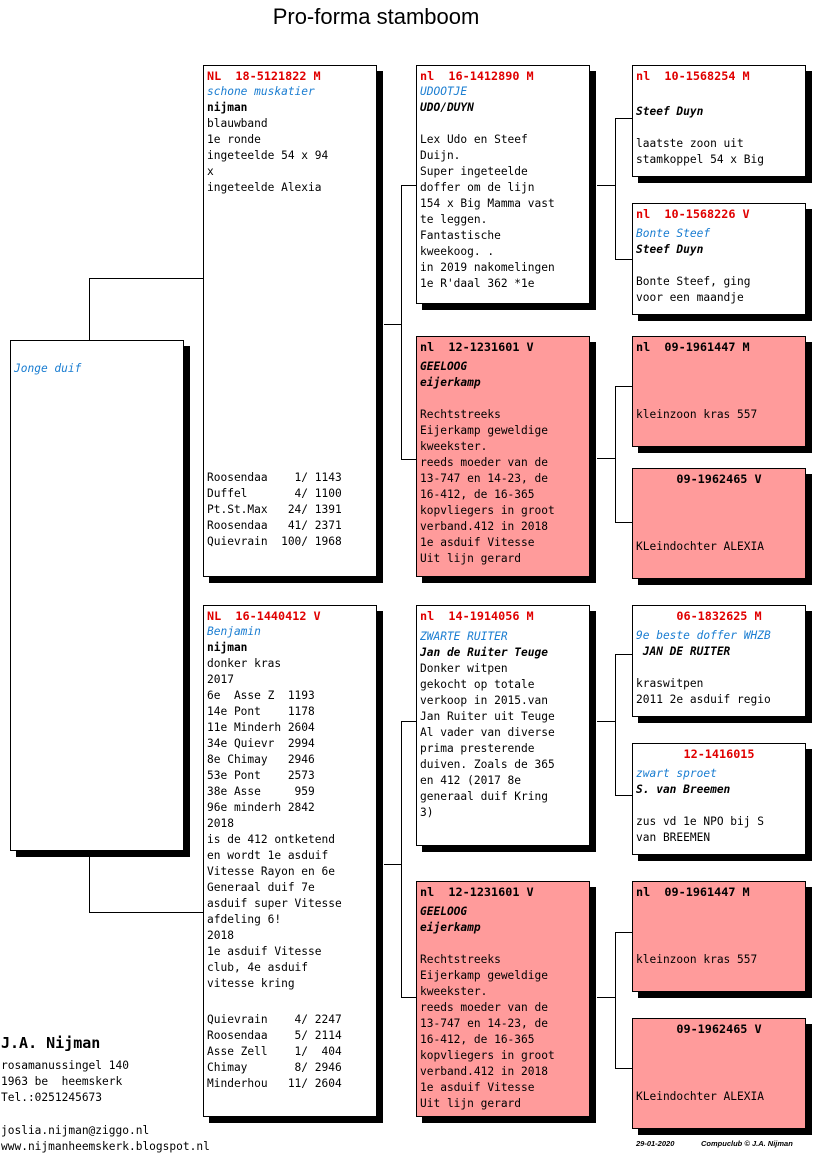 The image size is (816, 1172). I want to click on sds-box: nl 09-1961447 M kleinzoon kras 557, so click(719, 391).